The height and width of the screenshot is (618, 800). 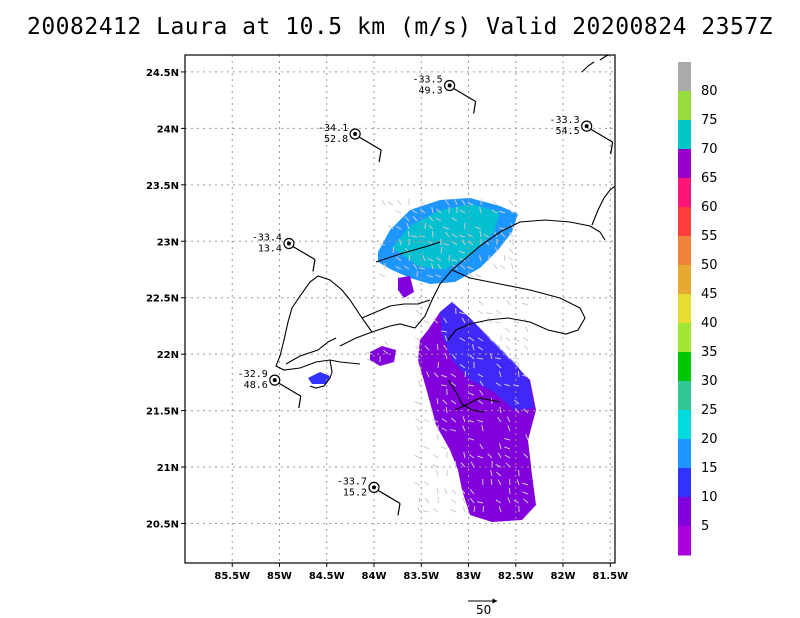 What do you see at coordinates (709, 265) in the screenshot?
I see `colorbar-label: 50` at bounding box center [709, 265].